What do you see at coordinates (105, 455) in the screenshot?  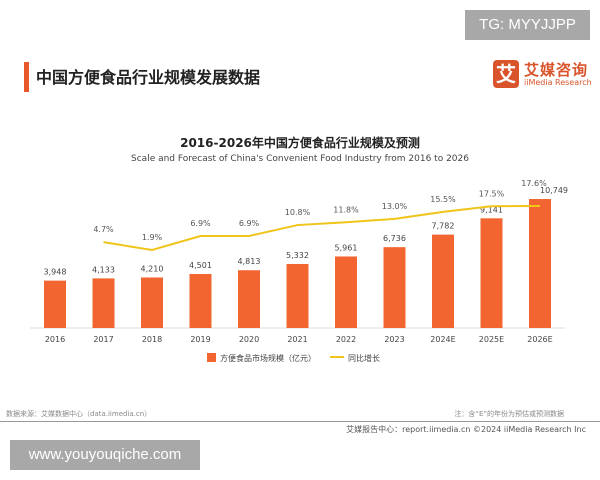 I see `watermark-url: www.youyouqiche.com` at bounding box center [105, 455].